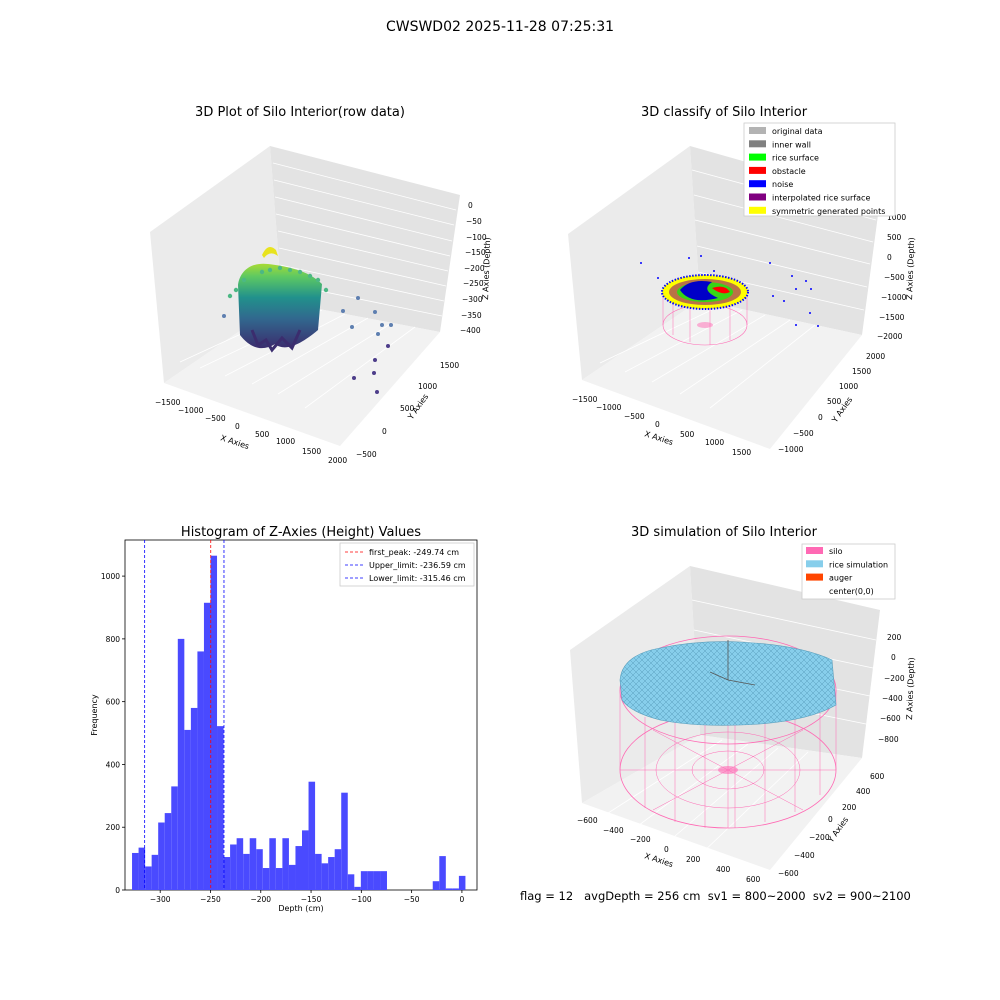 The width and height of the screenshot is (1000, 1000). I want to click on hist-ytick-label: 0, so click(117, 890).